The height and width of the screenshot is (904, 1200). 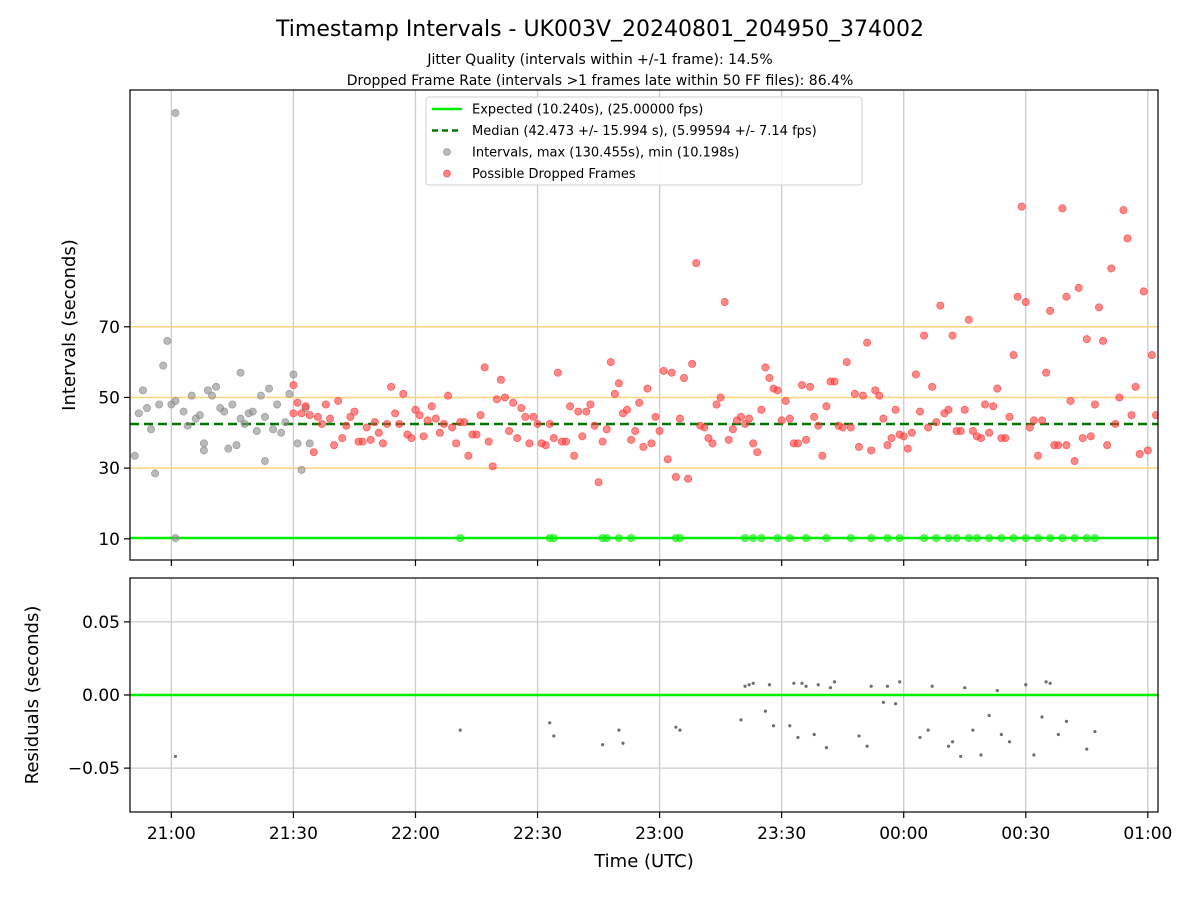 I want to click on y-tick-label: 50, so click(x=109, y=398).